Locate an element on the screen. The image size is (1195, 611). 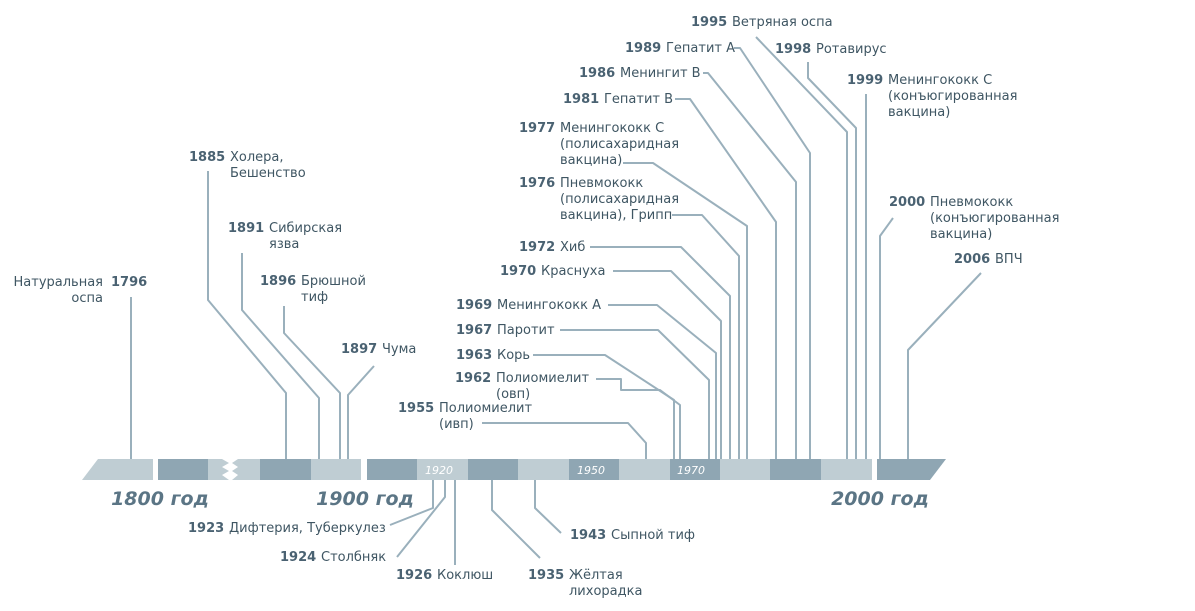
leader-1976 is located at coordinates (706, 336).